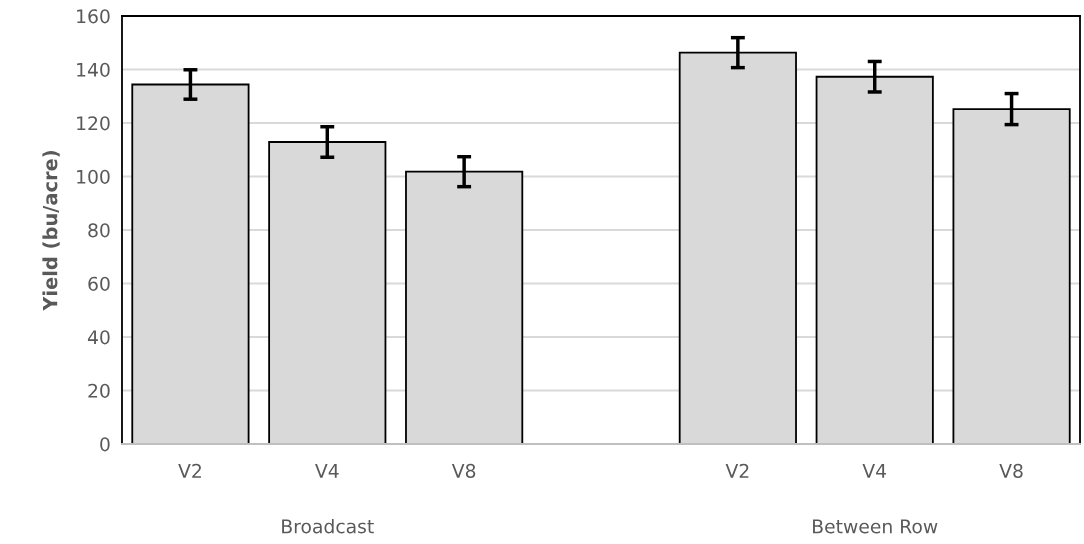 This screenshot has width=1084, height=544. Describe the element at coordinates (99, 230) in the screenshot. I see `y-tick-label: 80` at that location.